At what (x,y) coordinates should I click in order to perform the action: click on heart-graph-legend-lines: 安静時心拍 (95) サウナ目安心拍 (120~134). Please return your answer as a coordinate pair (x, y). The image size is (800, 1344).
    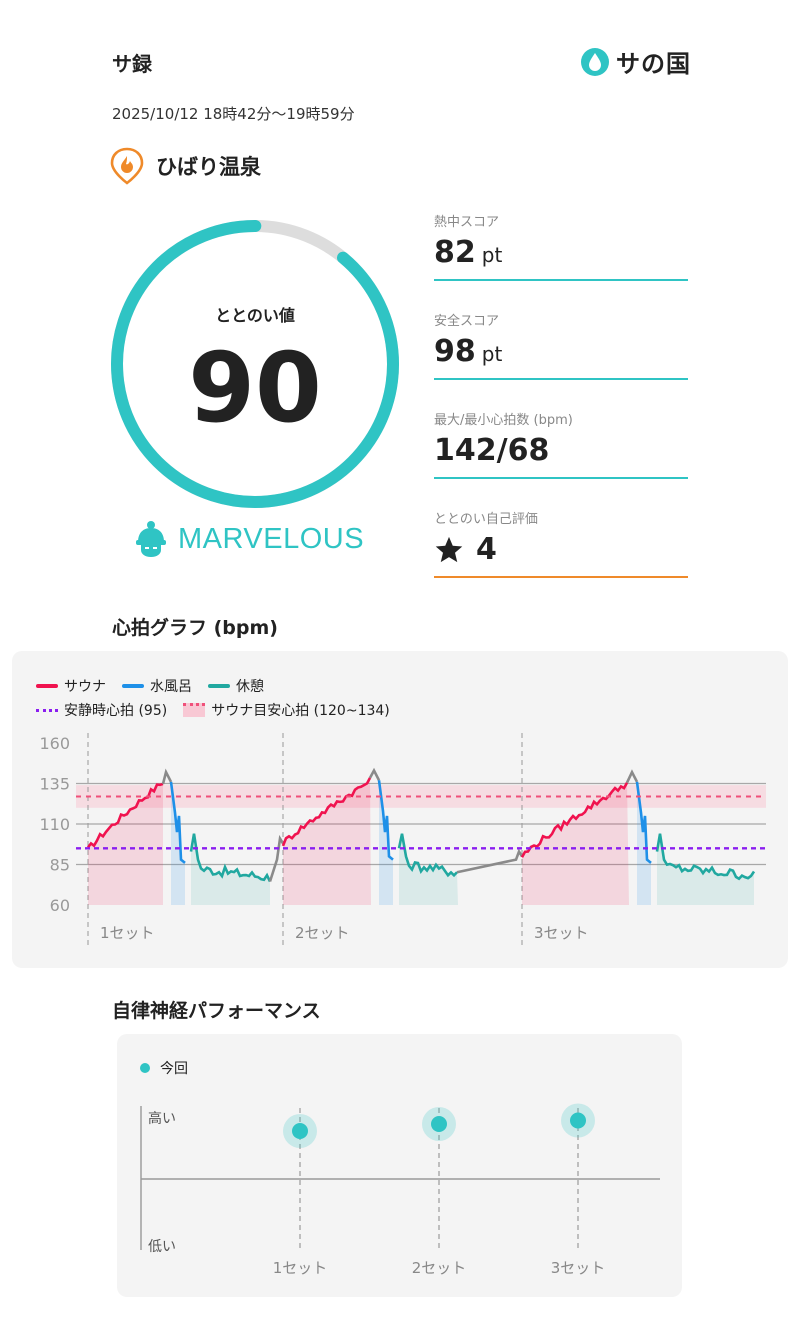
    Looking at the image, I should click on (213, 710).